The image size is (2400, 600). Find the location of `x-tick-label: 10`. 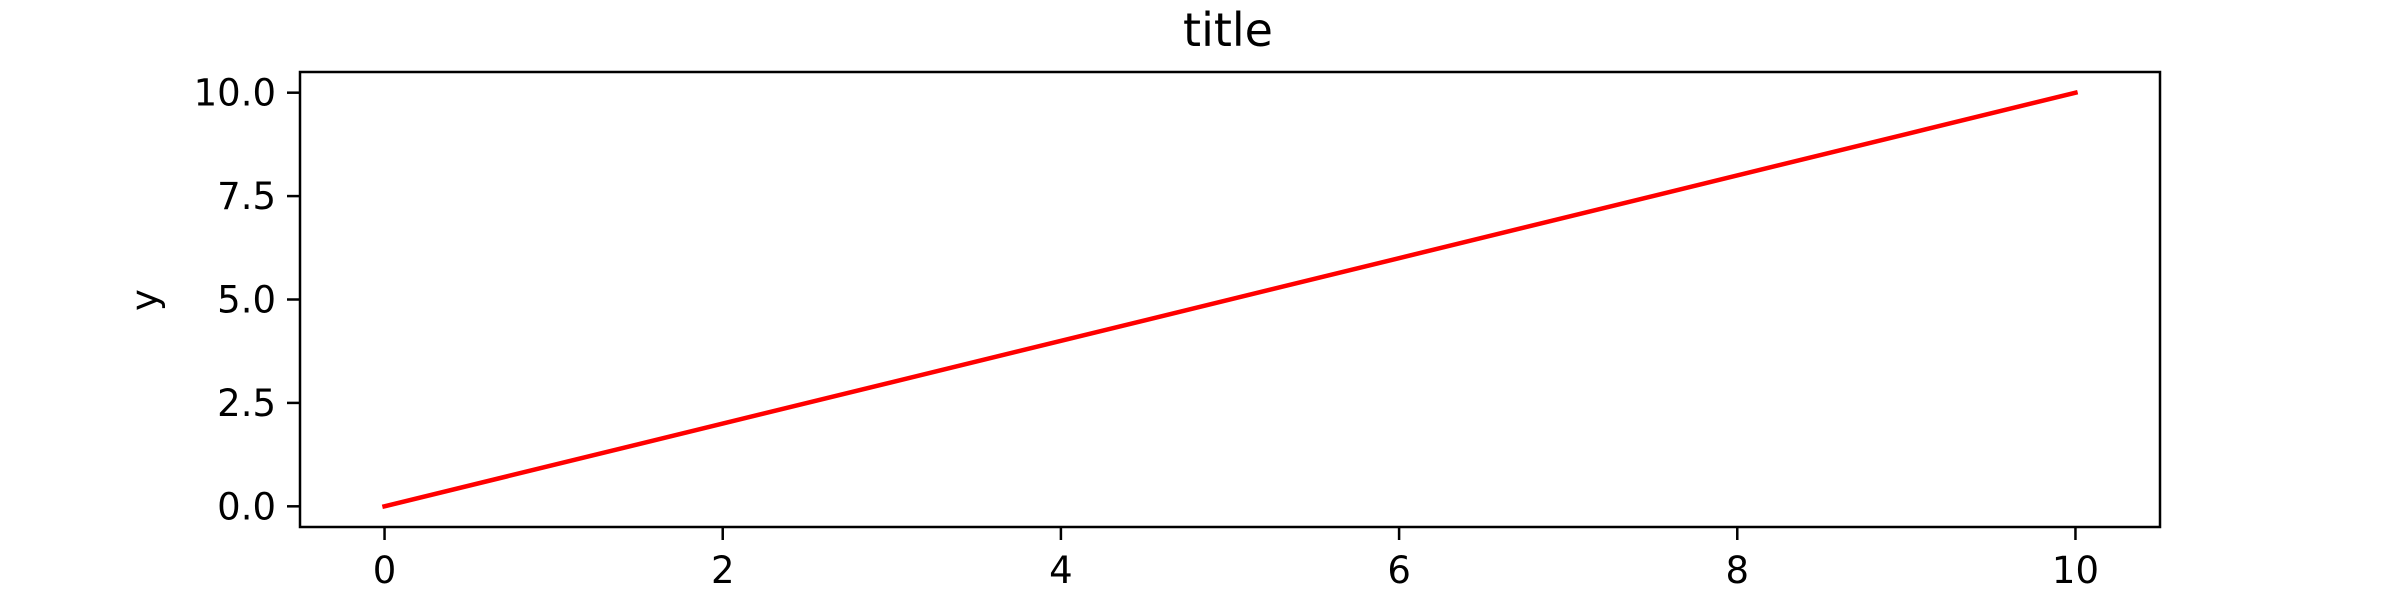

x-tick-label: 10 is located at coordinates (2075, 570).